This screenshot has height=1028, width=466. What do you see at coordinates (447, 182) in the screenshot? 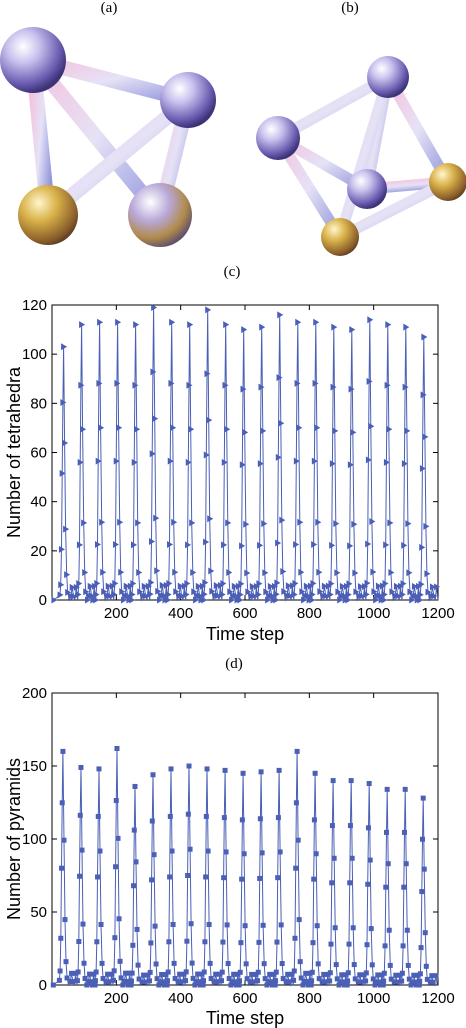
I see `pyramid-vertex-sphere` at bounding box center [447, 182].